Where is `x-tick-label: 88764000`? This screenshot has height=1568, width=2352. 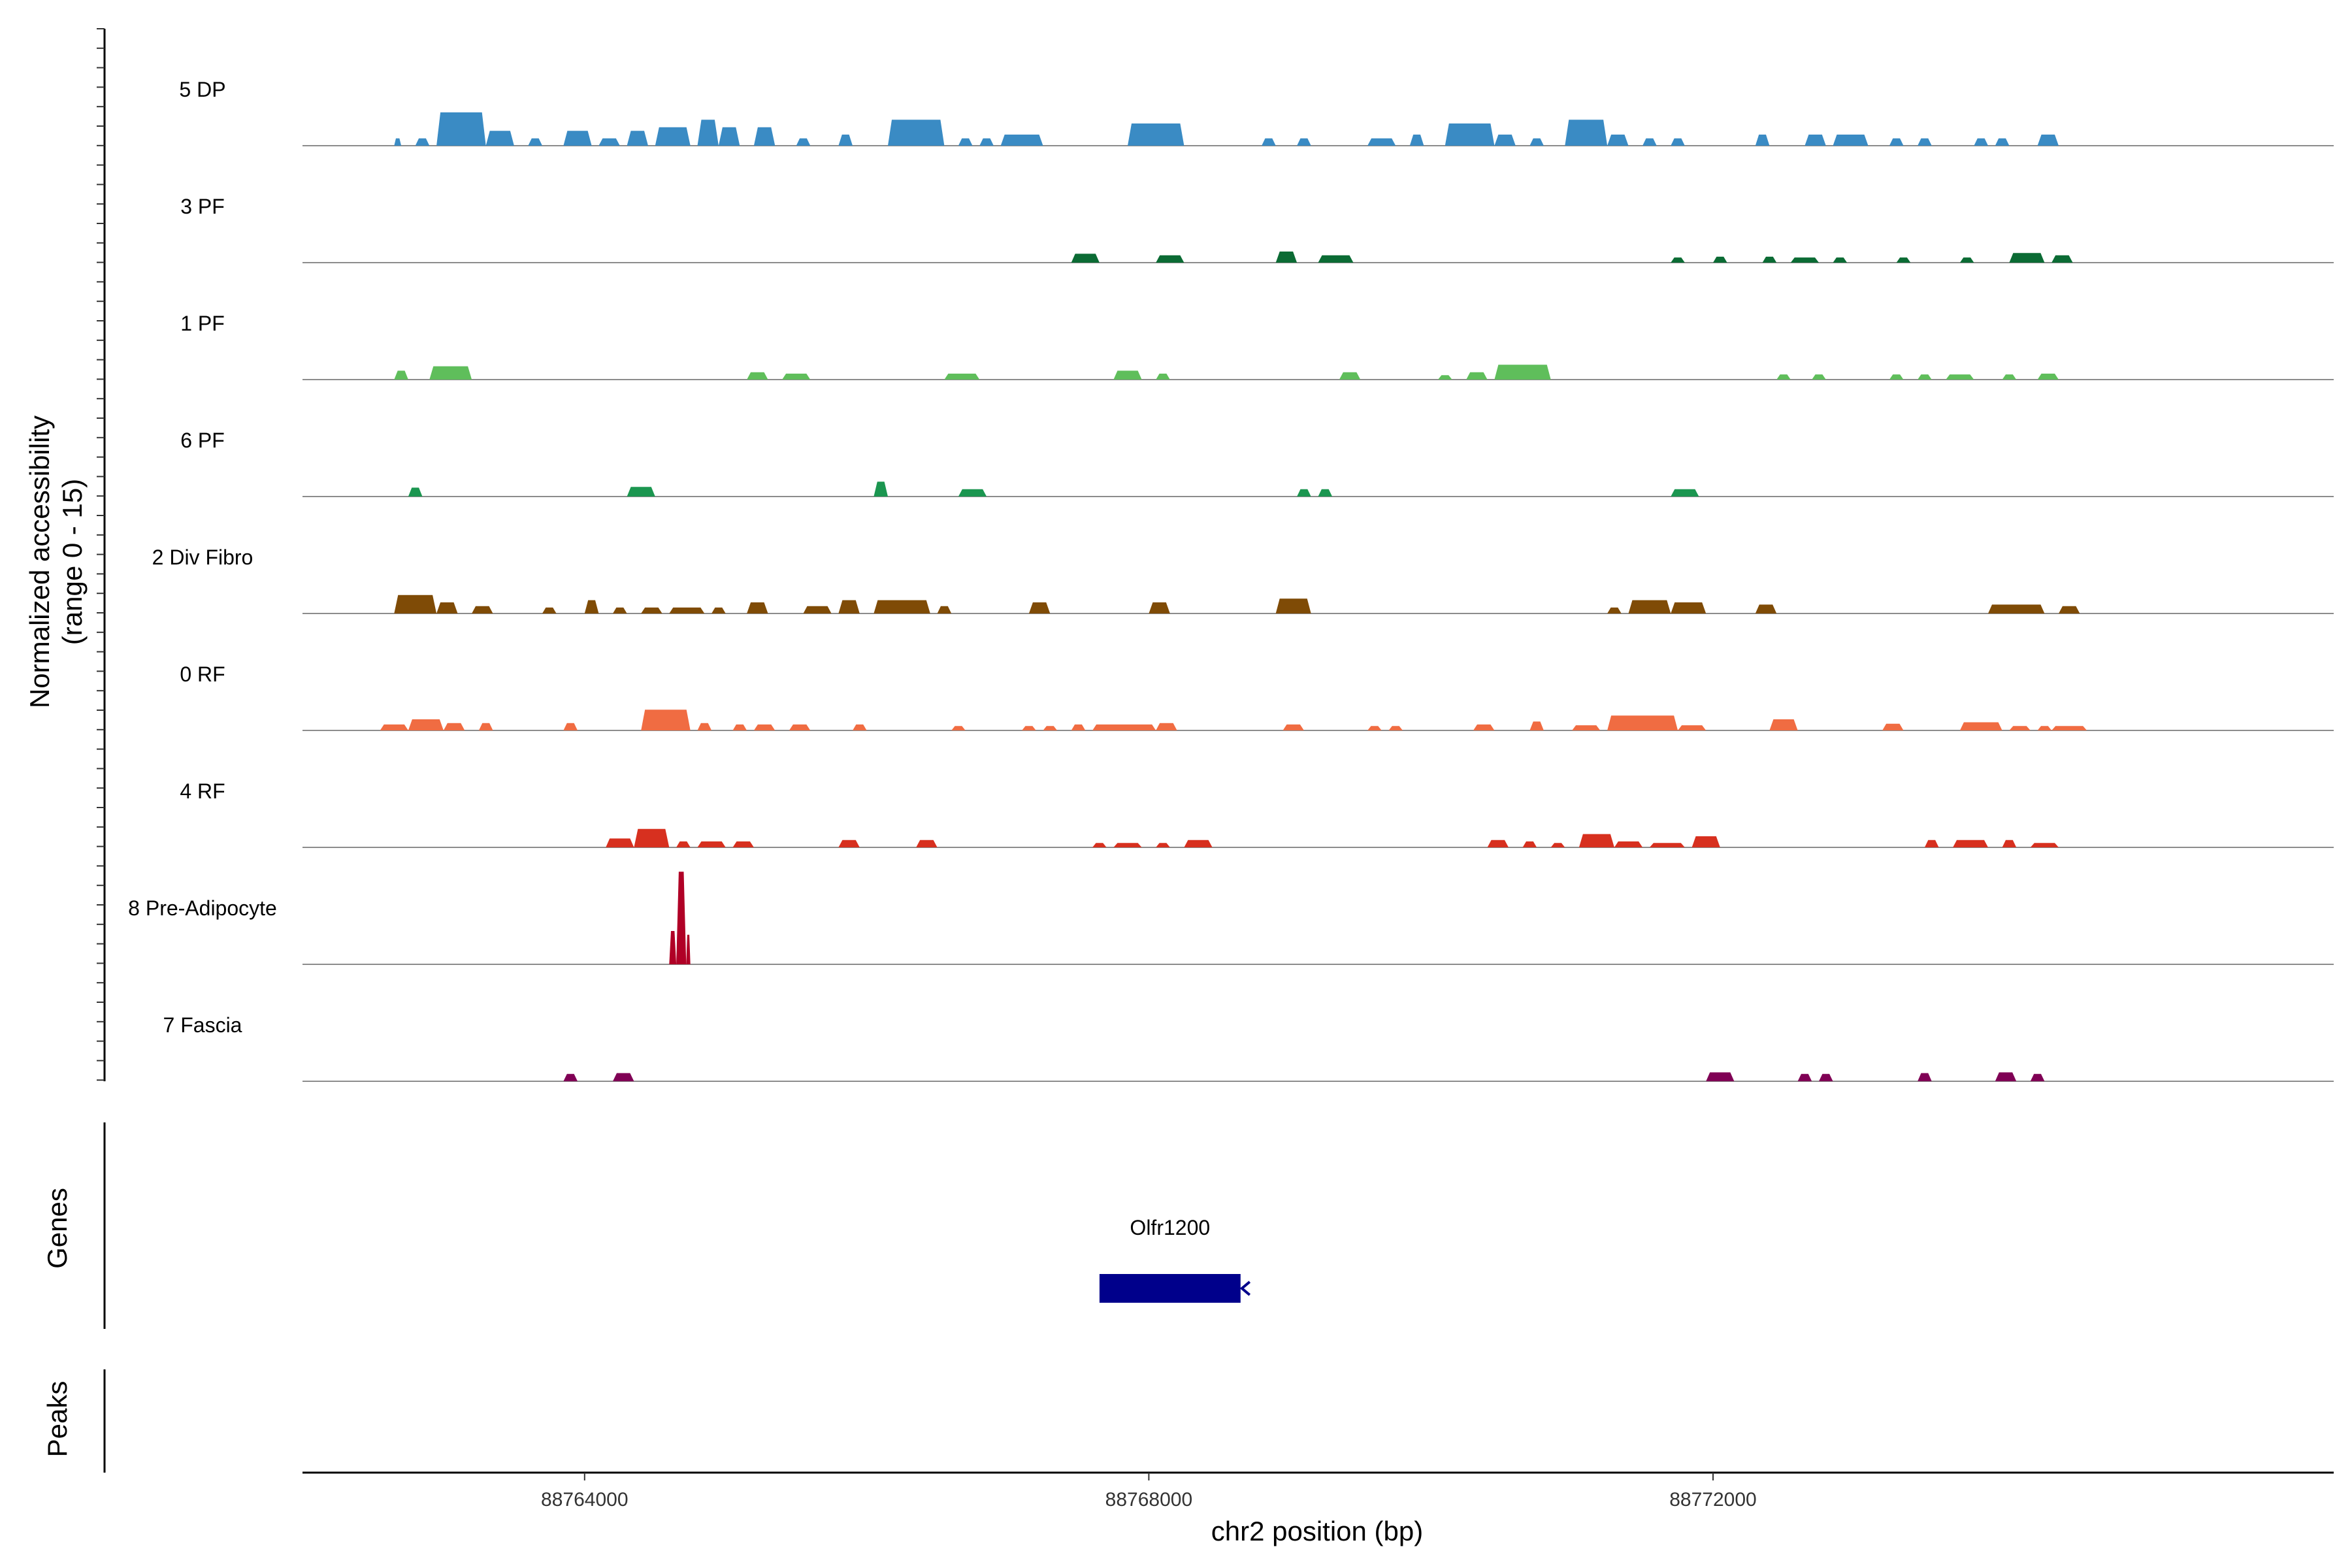 x-tick-label: 88764000 is located at coordinates (584, 1500).